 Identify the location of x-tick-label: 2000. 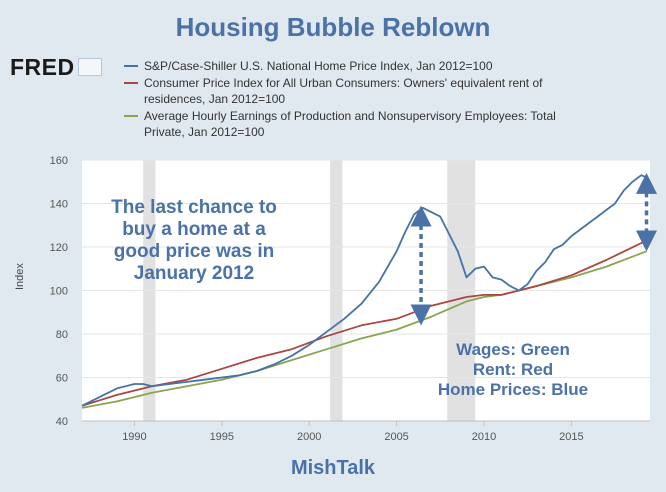
(309, 437).